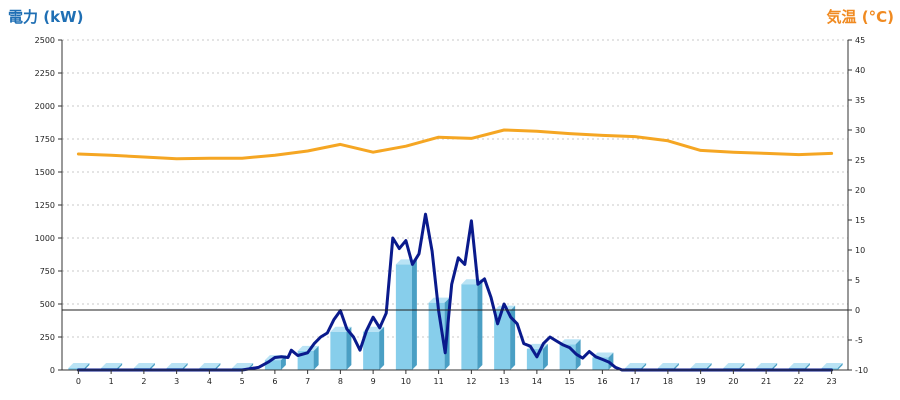 This screenshot has width=900, height=400. I want to click on x-tick-label: 23, so click(832, 381).